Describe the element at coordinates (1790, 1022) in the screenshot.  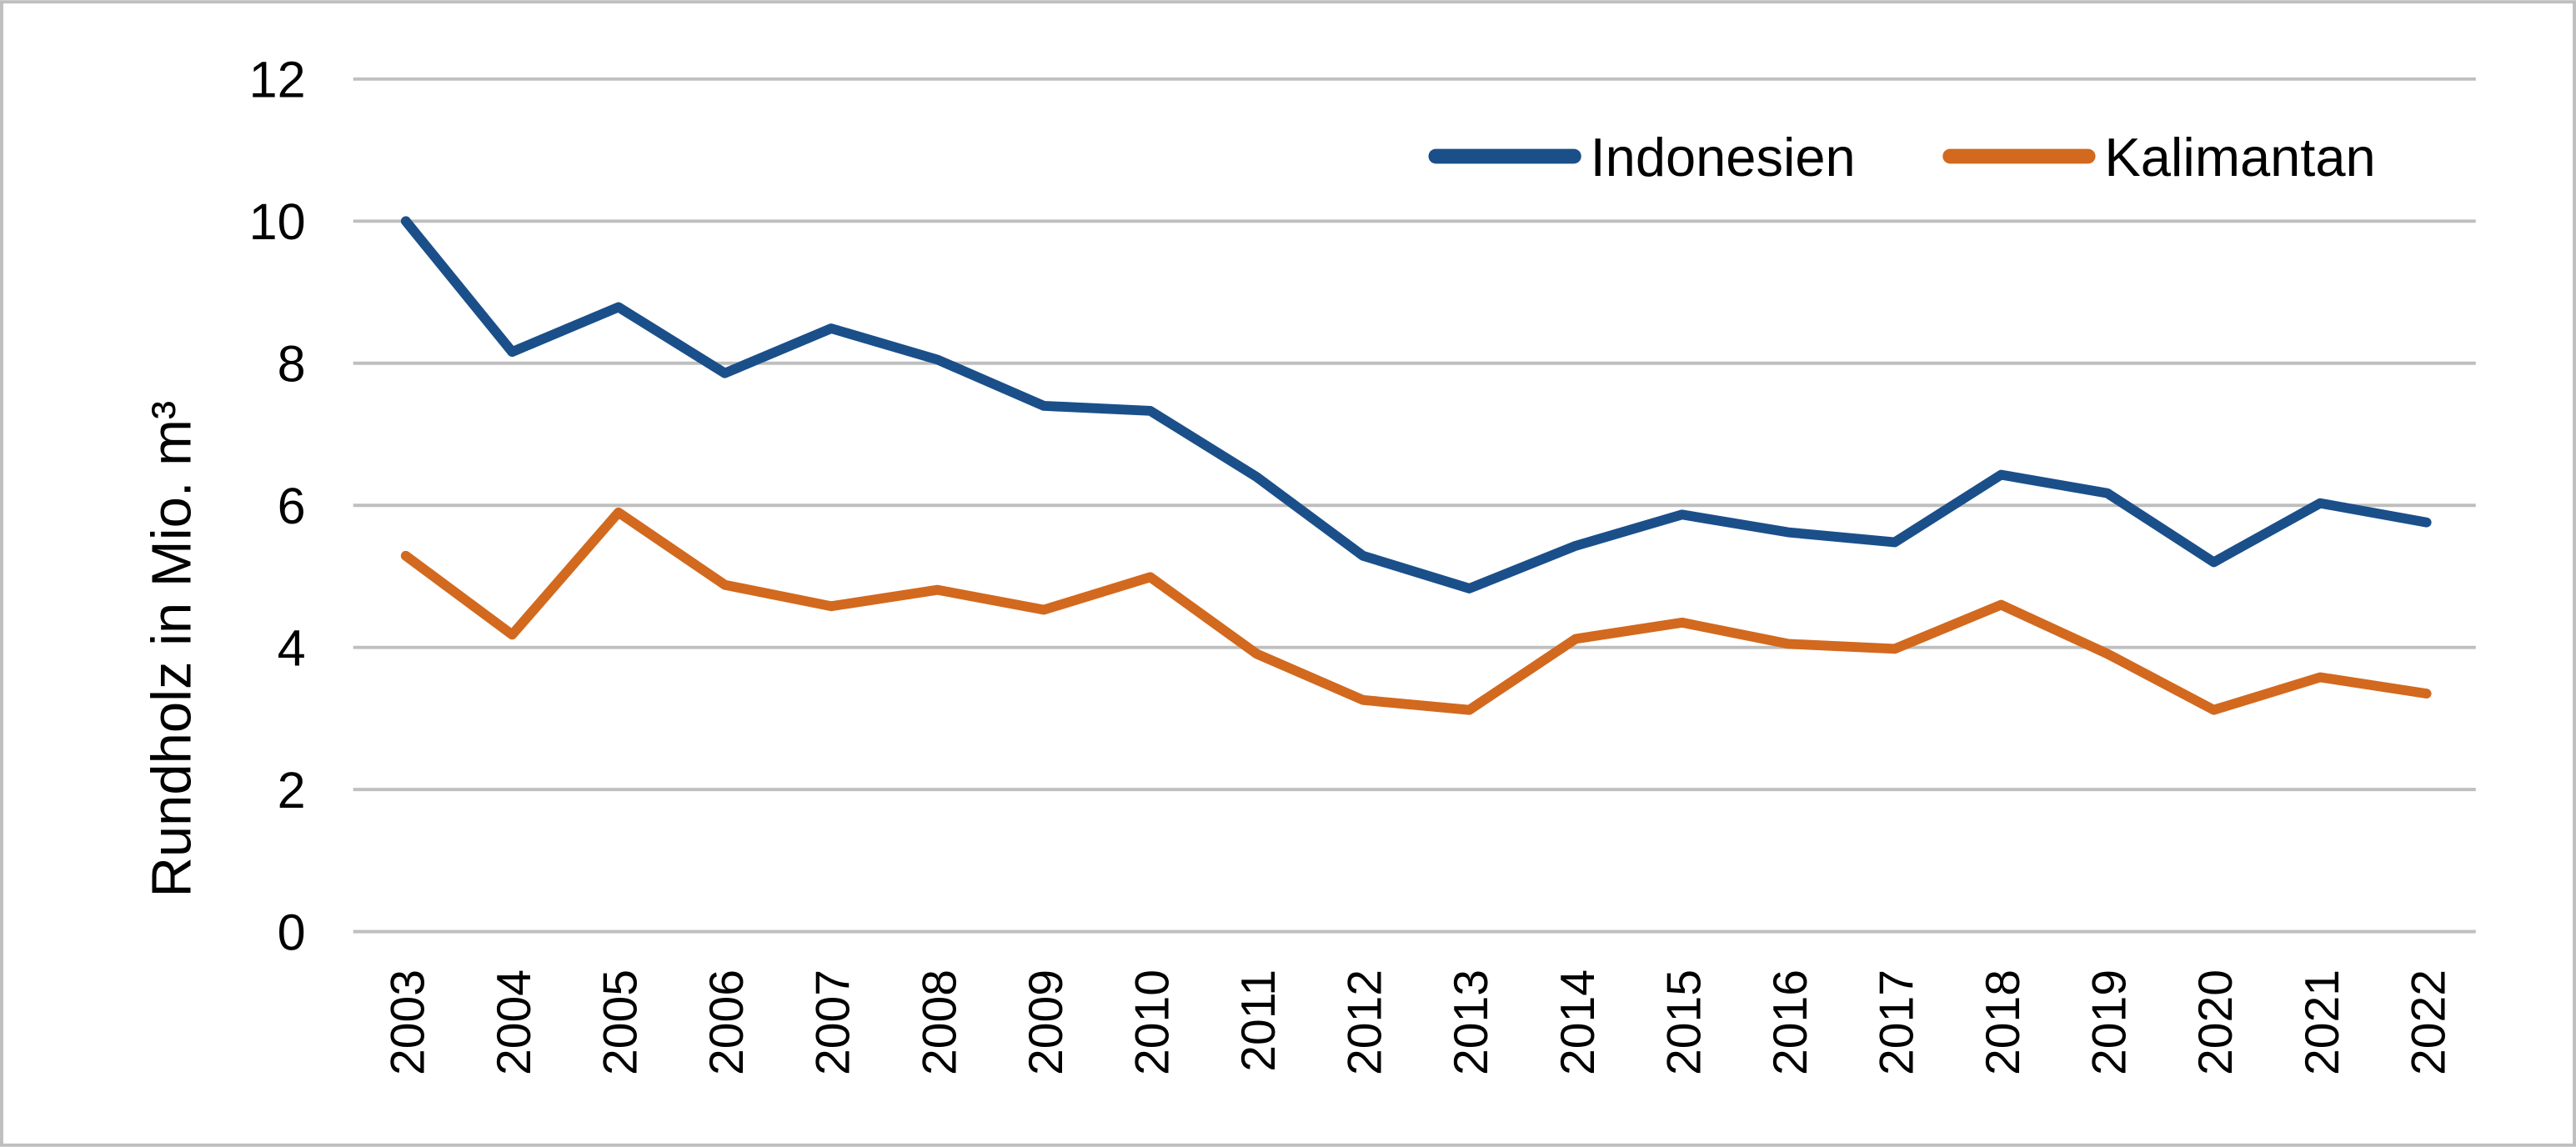
I see `x-tick-label: 2016` at that location.